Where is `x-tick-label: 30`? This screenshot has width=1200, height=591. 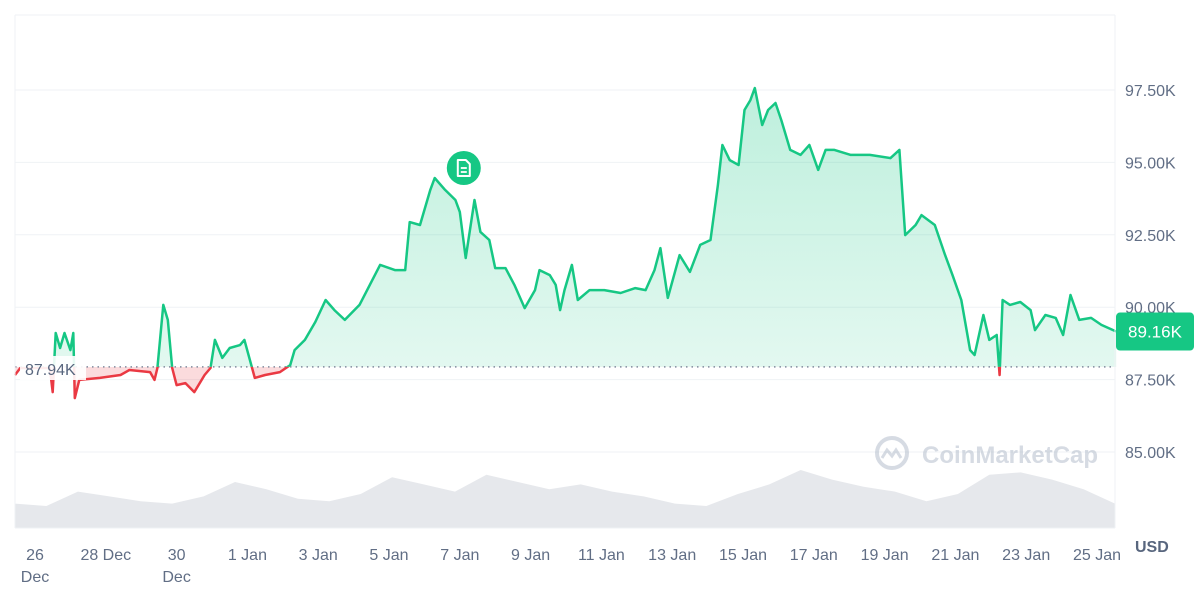 x-tick-label: 30 is located at coordinates (177, 555).